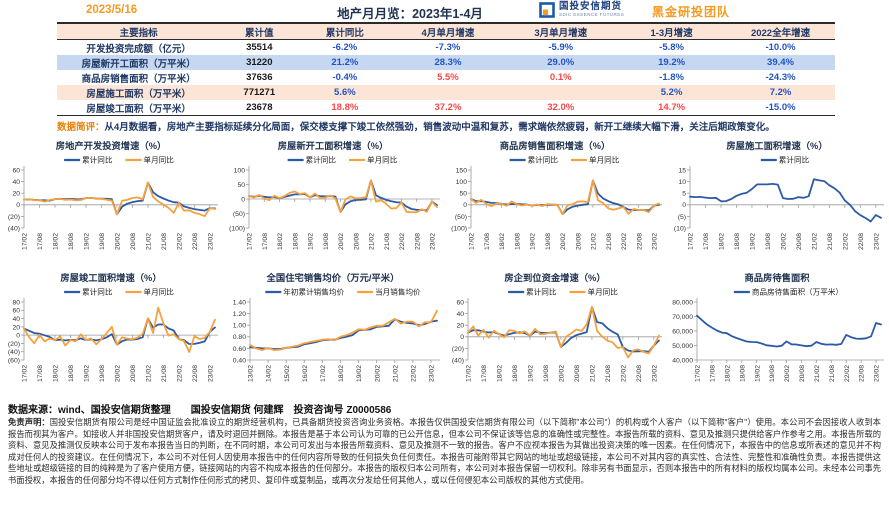  I want to click on table-cell: 5.6%, so click(345, 92).